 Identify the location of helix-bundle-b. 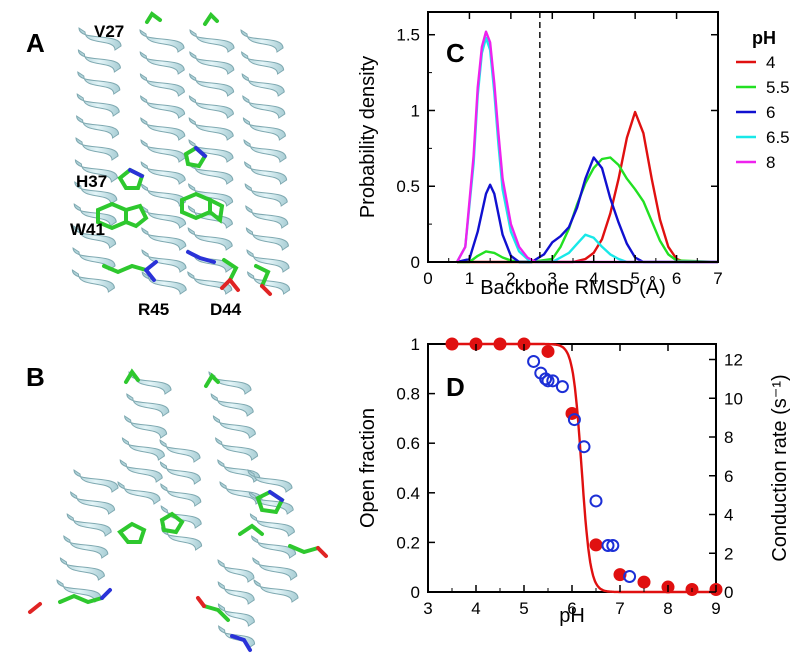
(177, 510).